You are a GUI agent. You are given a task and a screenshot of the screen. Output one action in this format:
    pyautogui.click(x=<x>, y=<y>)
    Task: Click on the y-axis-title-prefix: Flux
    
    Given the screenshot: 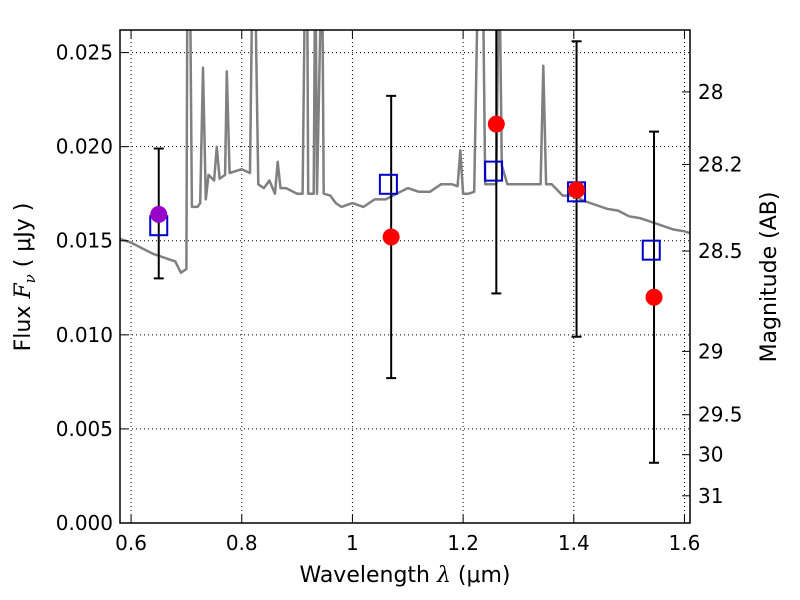 What is the action you would take?
    pyautogui.click(x=23, y=325)
    